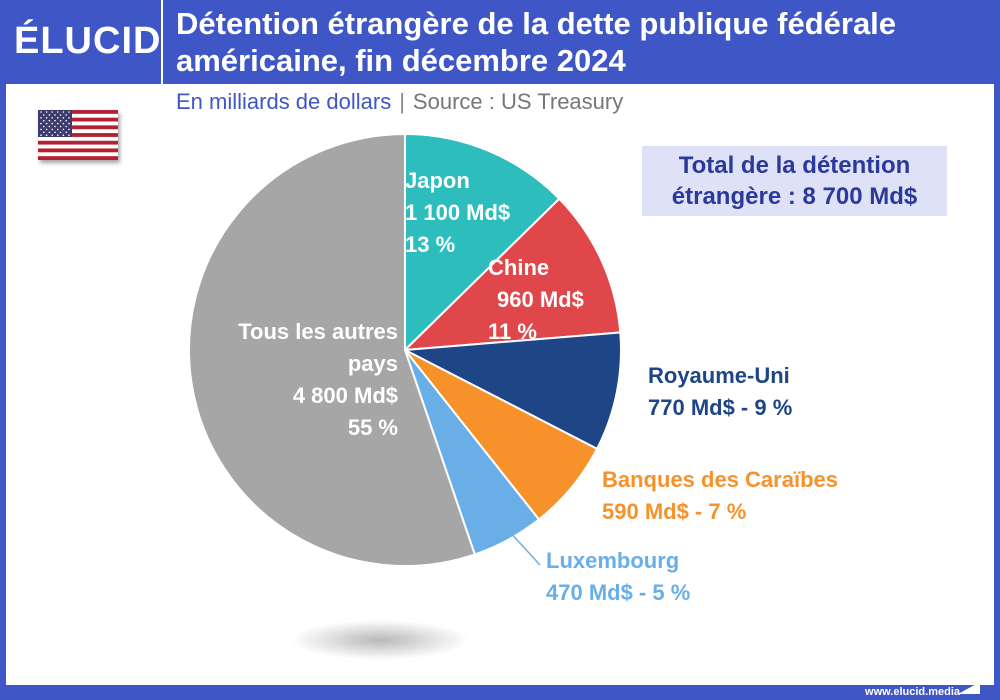 The width and height of the screenshot is (1000, 700). Describe the element at coordinates (162, 42) in the screenshot. I see `header-divider` at that location.